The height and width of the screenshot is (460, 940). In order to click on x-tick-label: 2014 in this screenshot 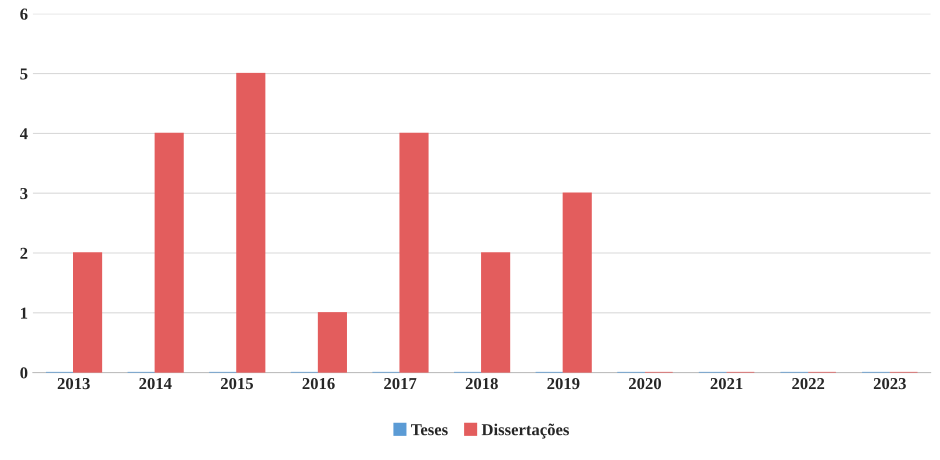, I will do `click(155, 384)`.